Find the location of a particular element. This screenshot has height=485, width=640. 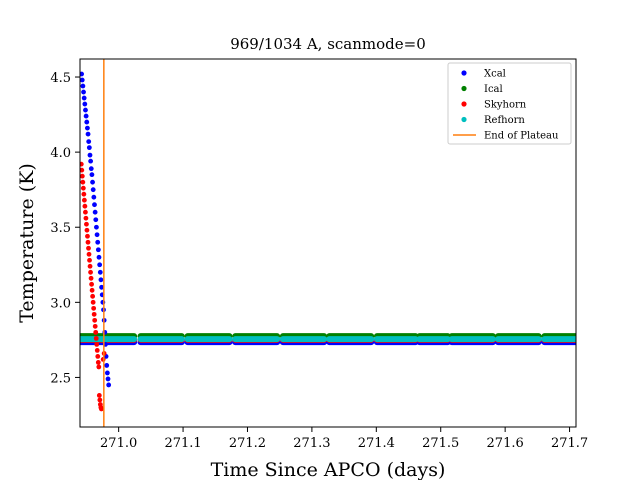

legend-label: Xcal is located at coordinates (495, 74).